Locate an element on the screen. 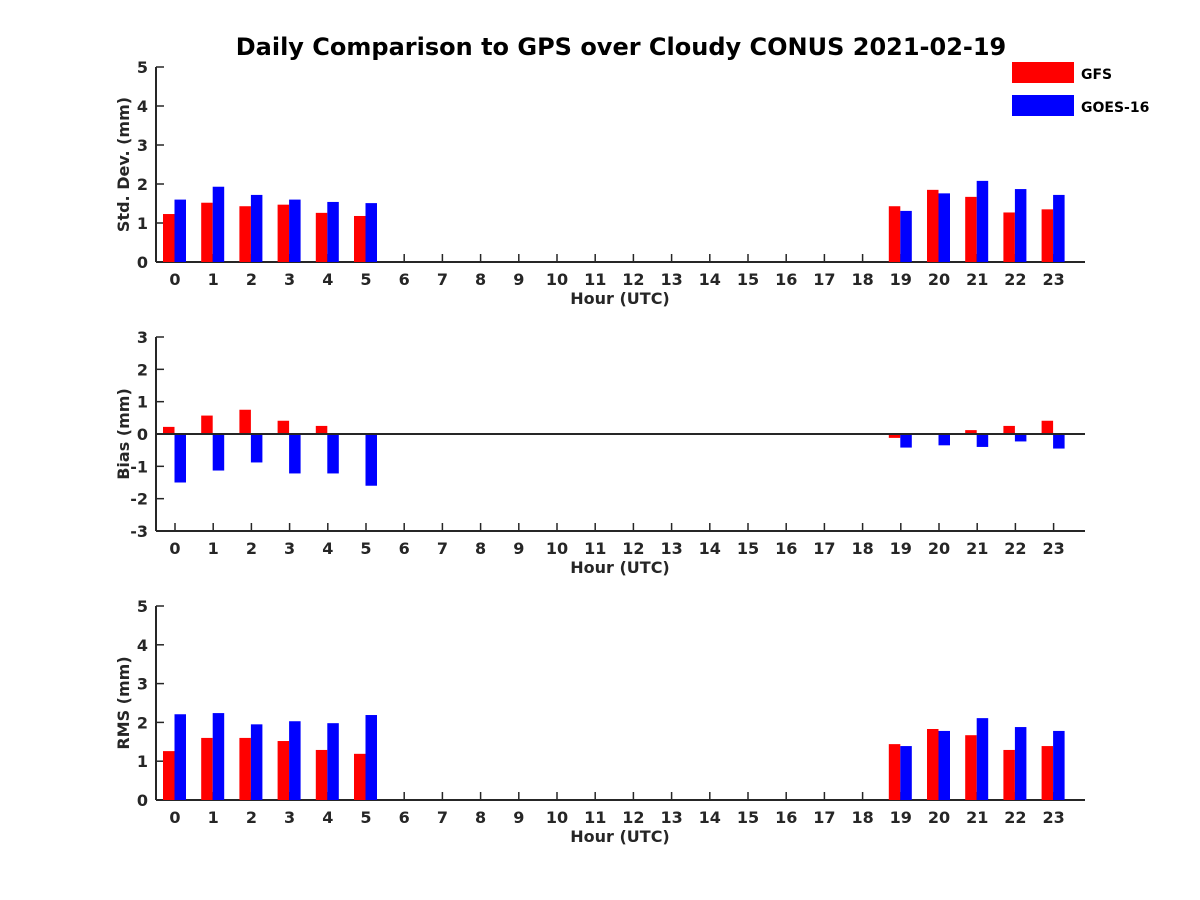 The image size is (1200, 900). x-tick-label: 12 is located at coordinates (633, 279).